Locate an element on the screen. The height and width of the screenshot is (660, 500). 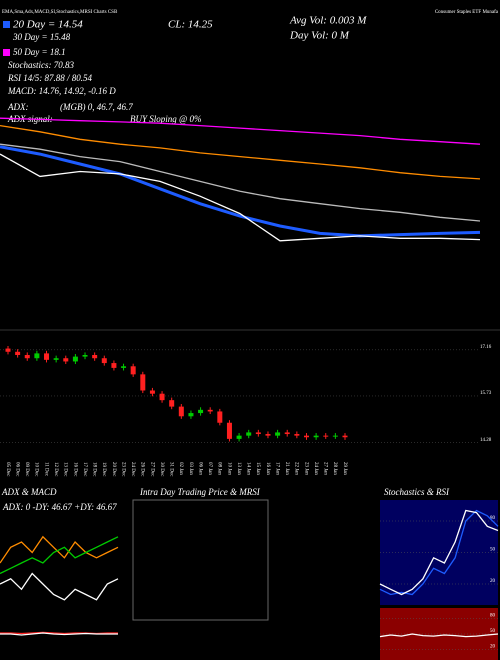
panel-title: Stochastics & RSI is located at coordinates (417, 492).